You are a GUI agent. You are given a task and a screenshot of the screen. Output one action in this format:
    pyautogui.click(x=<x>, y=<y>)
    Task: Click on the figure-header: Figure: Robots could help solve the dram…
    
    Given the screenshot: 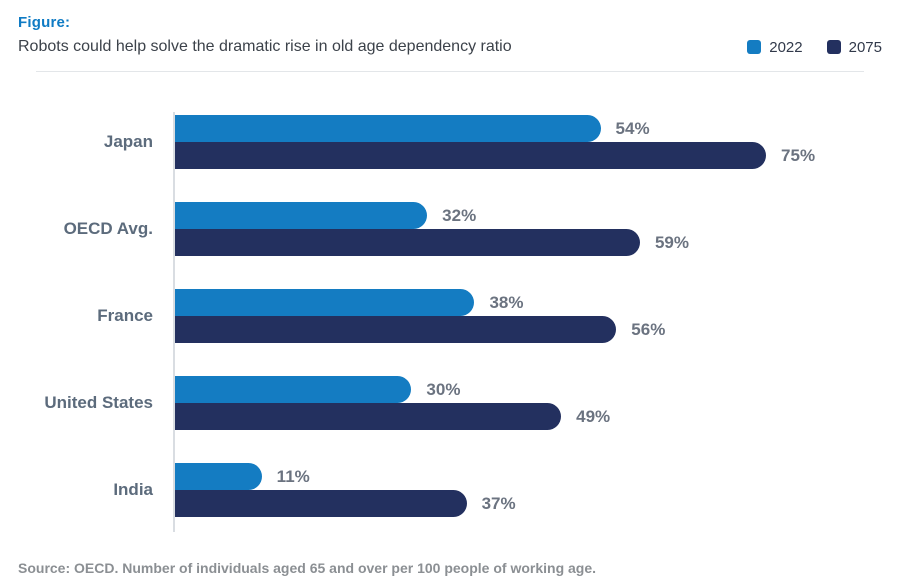 What is the action you would take?
    pyautogui.click(x=450, y=36)
    